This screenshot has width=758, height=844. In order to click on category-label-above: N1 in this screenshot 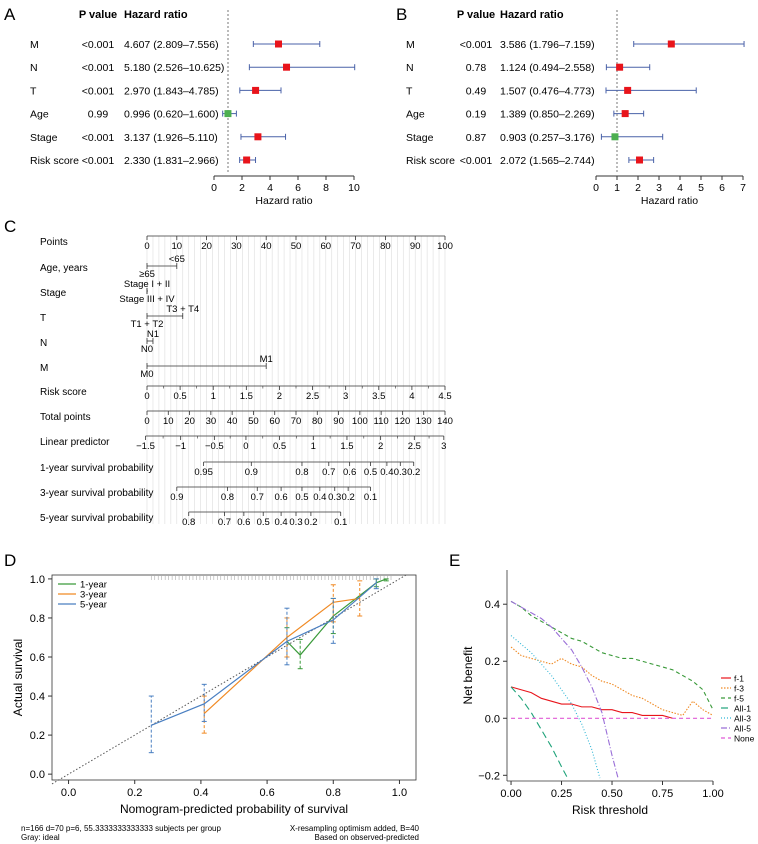, I will do `click(153, 334)`.